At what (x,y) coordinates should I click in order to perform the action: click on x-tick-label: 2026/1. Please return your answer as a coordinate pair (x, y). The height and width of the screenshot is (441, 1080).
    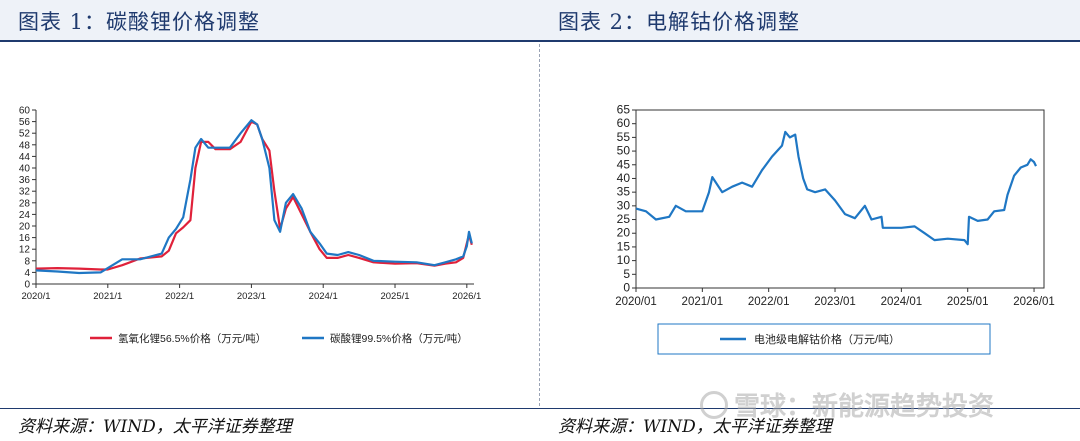
    Looking at the image, I should click on (466, 296).